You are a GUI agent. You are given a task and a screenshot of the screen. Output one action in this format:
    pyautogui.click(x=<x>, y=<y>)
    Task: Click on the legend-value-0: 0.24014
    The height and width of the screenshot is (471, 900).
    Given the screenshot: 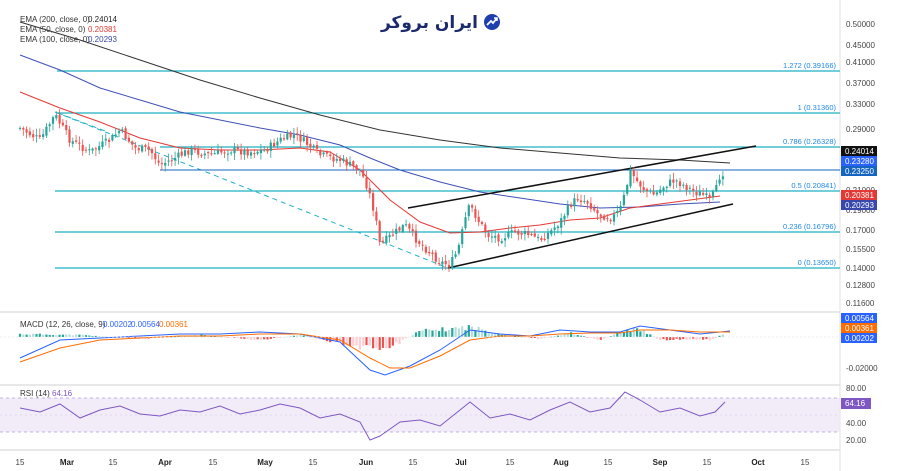 What is the action you would take?
    pyautogui.click(x=102, y=19)
    